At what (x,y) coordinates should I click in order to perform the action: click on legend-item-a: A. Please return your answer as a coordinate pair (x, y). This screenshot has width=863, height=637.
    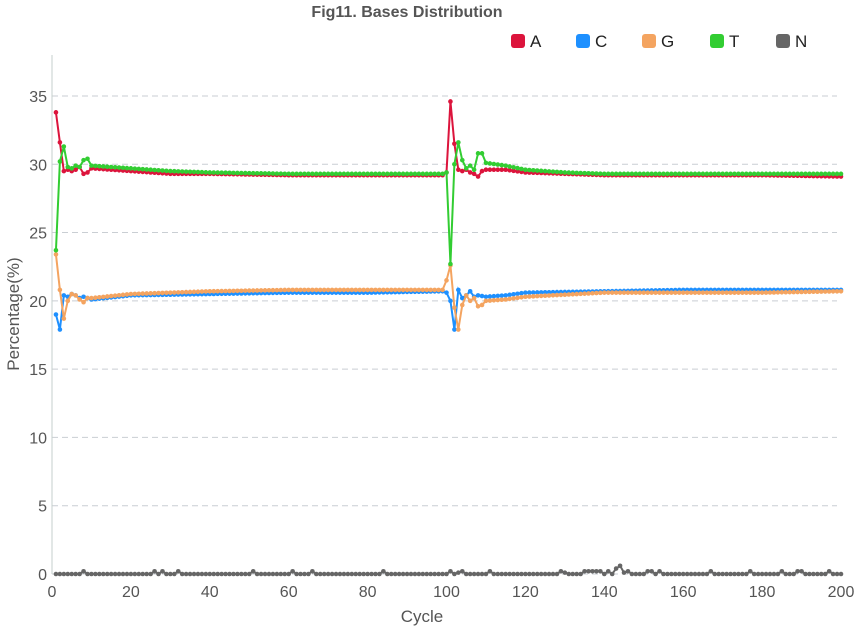
    Looking at the image, I should click on (526, 41).